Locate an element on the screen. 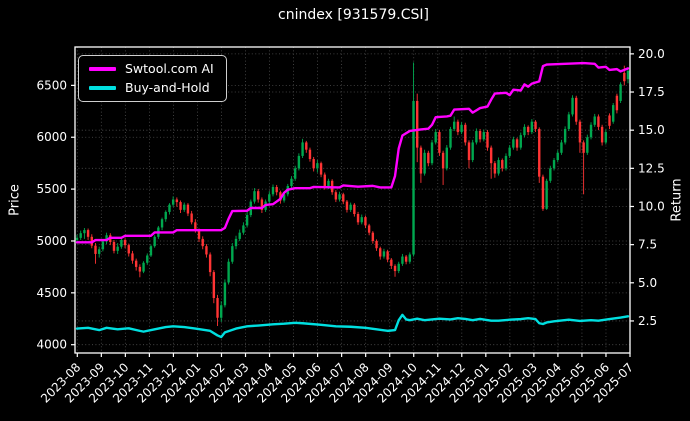 The height and width of the screenshot is (421, 690). chart-title: cnindex [931579.CSI] is located at coordinates (353, 15).